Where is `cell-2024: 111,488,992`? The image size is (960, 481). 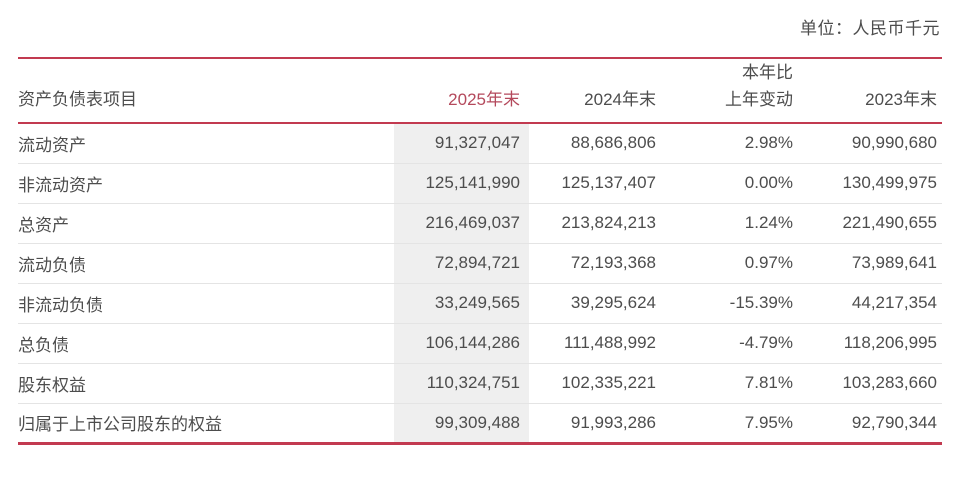
cell-2024: 111,488,992 is located at coordinates (594, 342).